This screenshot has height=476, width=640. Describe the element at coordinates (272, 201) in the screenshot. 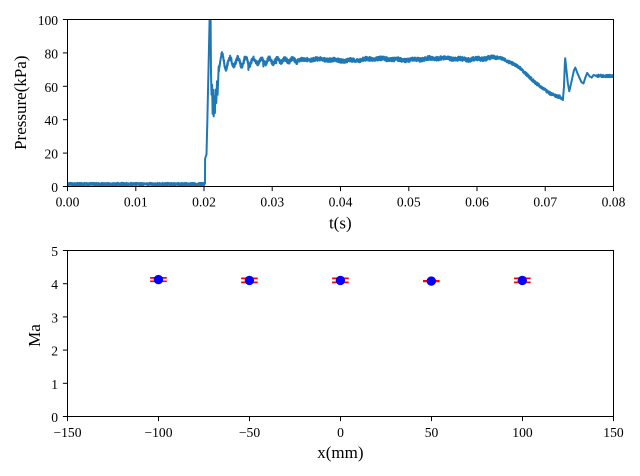

I see `svg-text: 0.03` at that location.